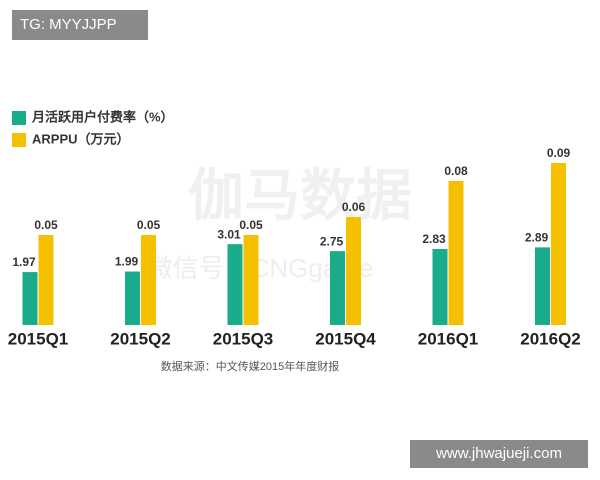 This screenshot has height=480, width=600. Describe the element at coordinates (229, 234) in the screenshot. I see `value-label: 3.01` at that location.